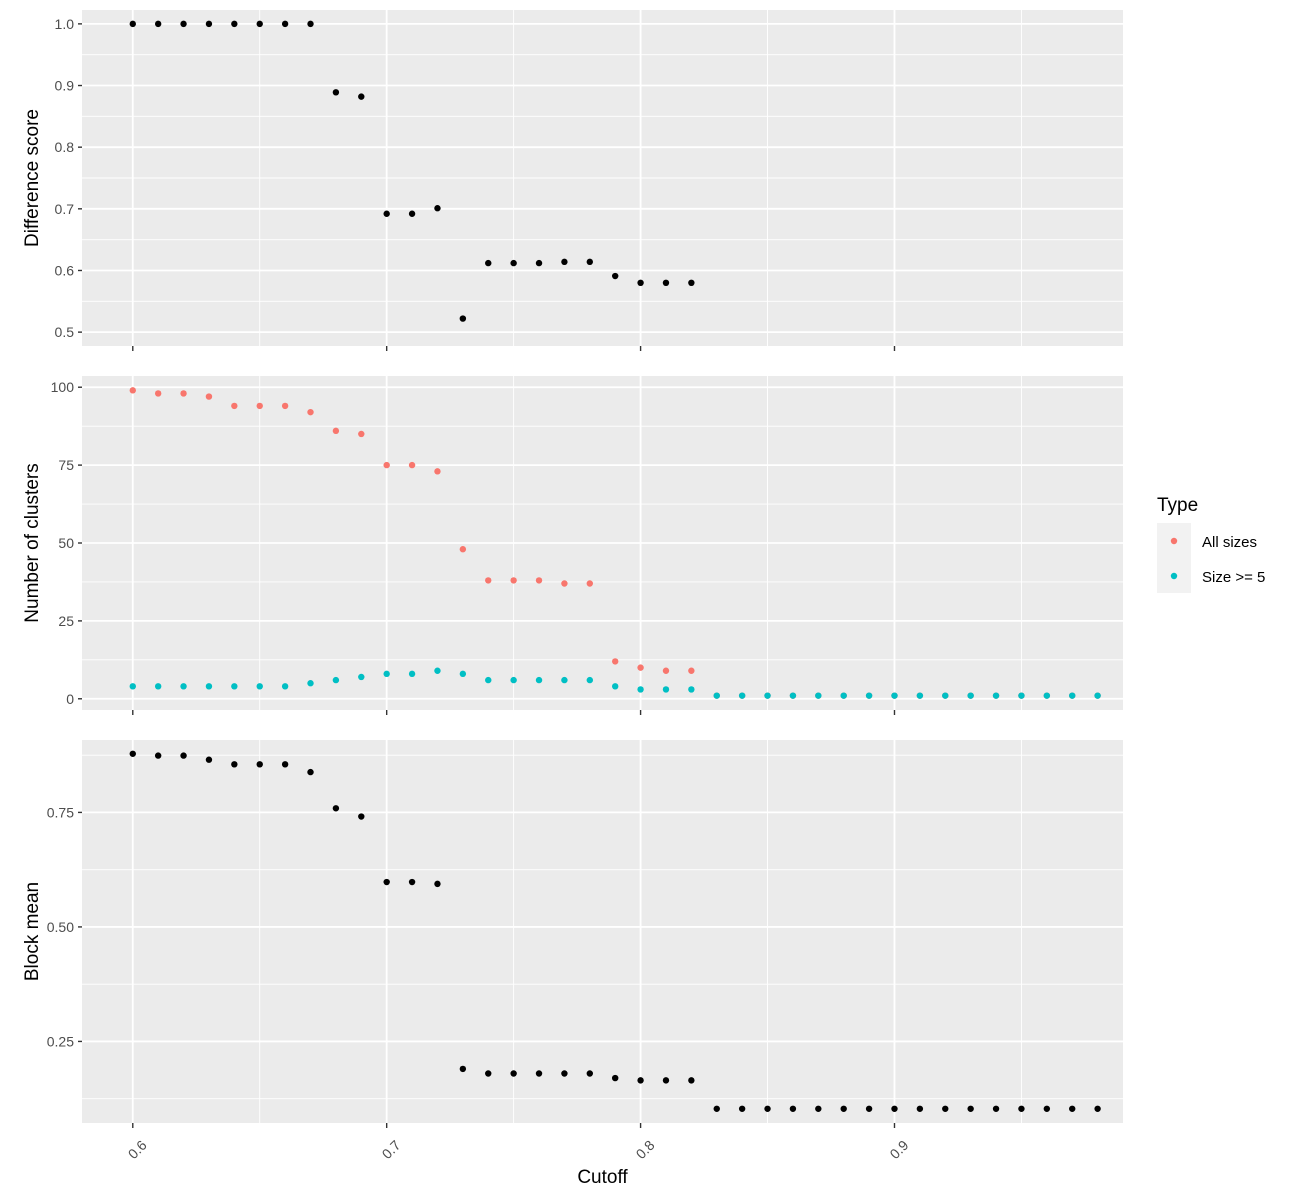 The width and height of the screenshot is (1300, 1200). What do you see at coordinates (1174, 558) in the screenshot?
I see `legend-key-background` at bounding box center [1174, 558].